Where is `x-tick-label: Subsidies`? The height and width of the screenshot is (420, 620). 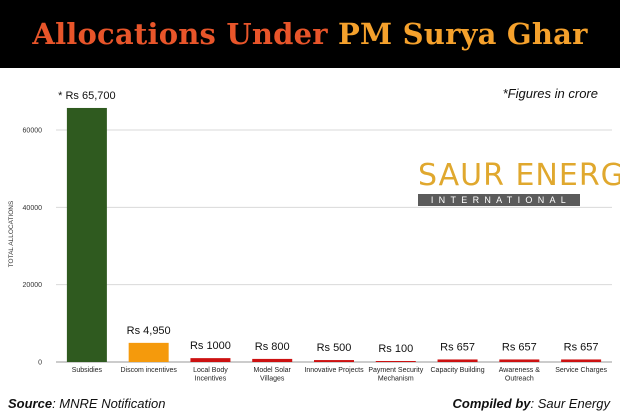
x-tick-label: Subsidies is located at coordinates (87, 370).